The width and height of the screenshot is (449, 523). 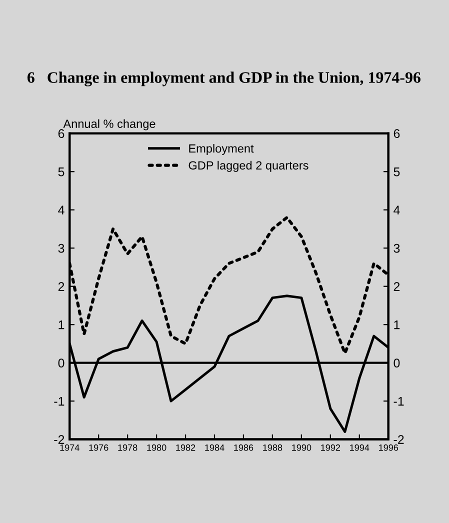 I want to click on y-tick-label: 1, so click(x=61, y=325).